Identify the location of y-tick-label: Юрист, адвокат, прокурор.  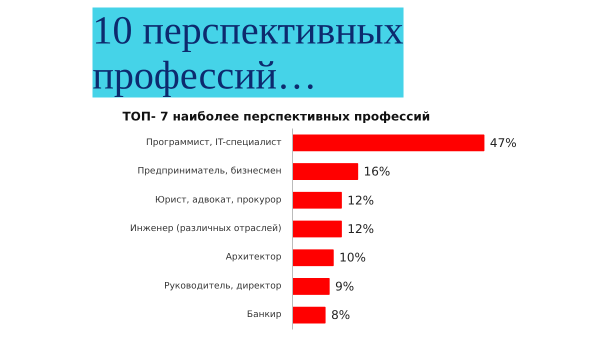
(218, 200).